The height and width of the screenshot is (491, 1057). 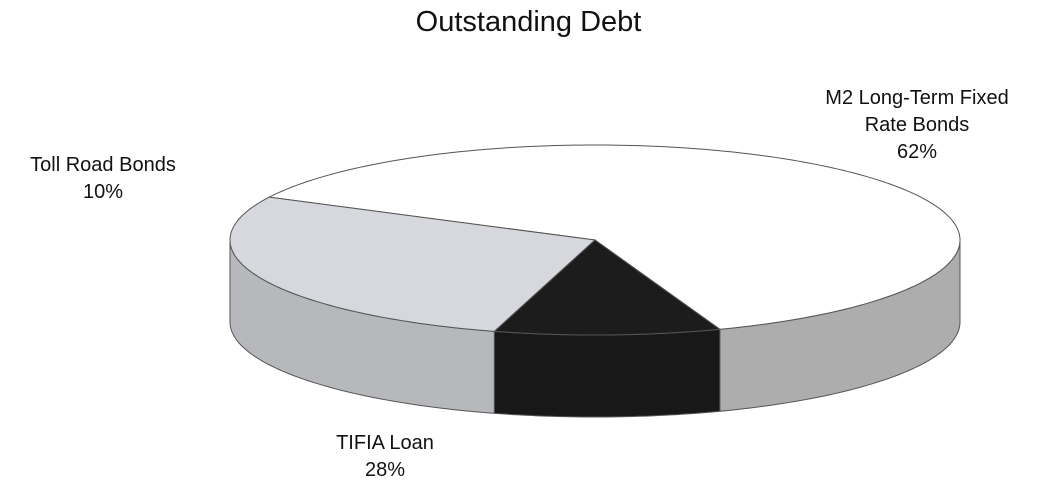 What do you see at coordinates (917, 152) in the screenshot?
I see `value-label: 62%` at bounding box center [917, 152].